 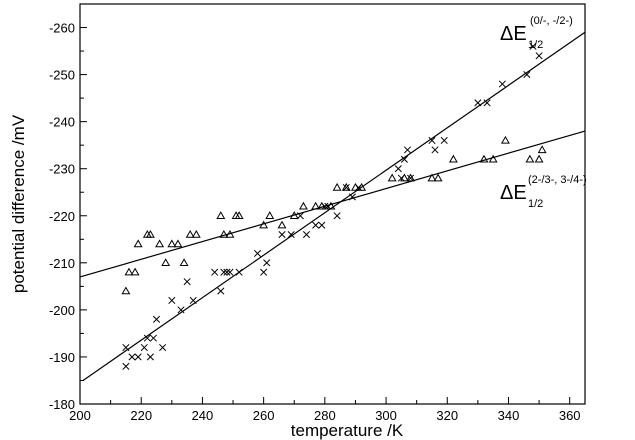 What do you see at coordinates (62, 404) in the screenshot?
I see `y-tick-label: -180` at bounding box center [62, 404].